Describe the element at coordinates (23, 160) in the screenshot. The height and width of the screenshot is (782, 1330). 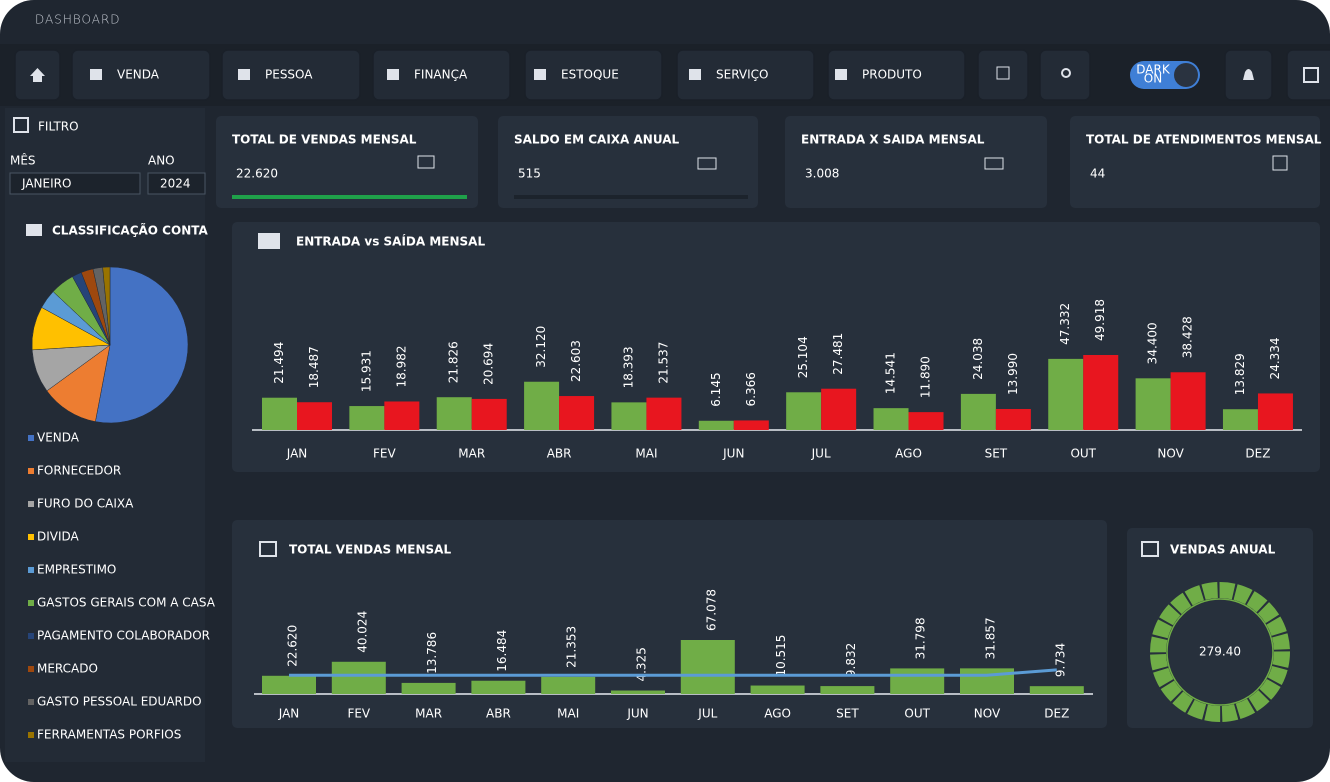
I see `month-label: MÊS` at that location.